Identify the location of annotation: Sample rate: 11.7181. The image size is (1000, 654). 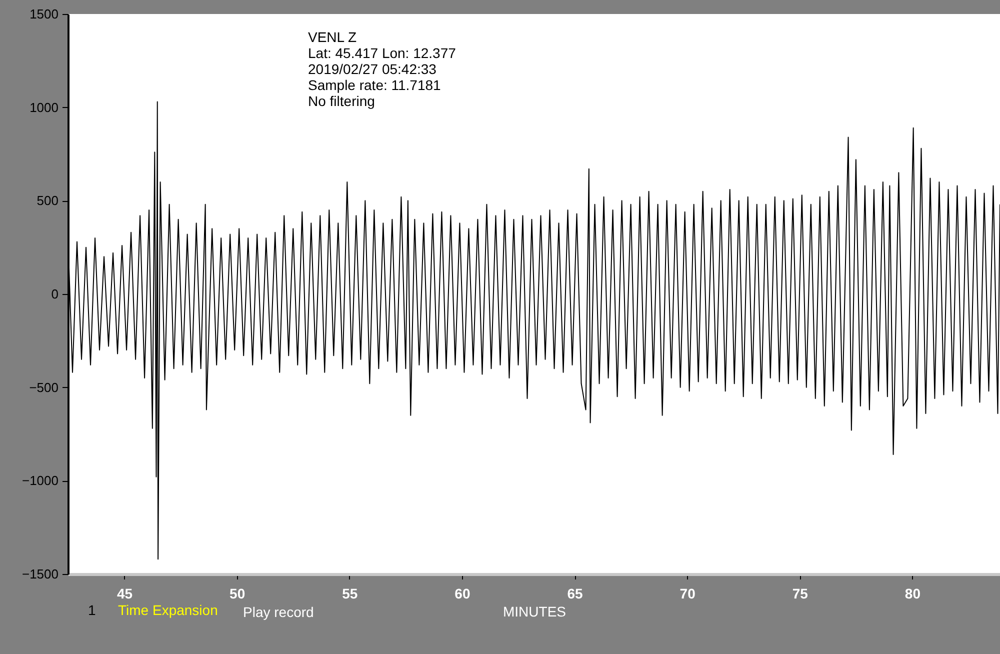
(375, 85).